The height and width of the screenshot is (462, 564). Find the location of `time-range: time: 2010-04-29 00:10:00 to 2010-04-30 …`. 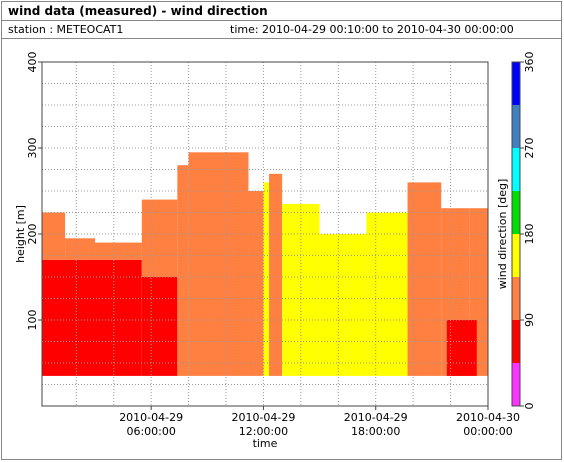

time-range: time: 2010-04-29 00:10:00 to 2010-04-30 … is located at coordinates (372, 29).